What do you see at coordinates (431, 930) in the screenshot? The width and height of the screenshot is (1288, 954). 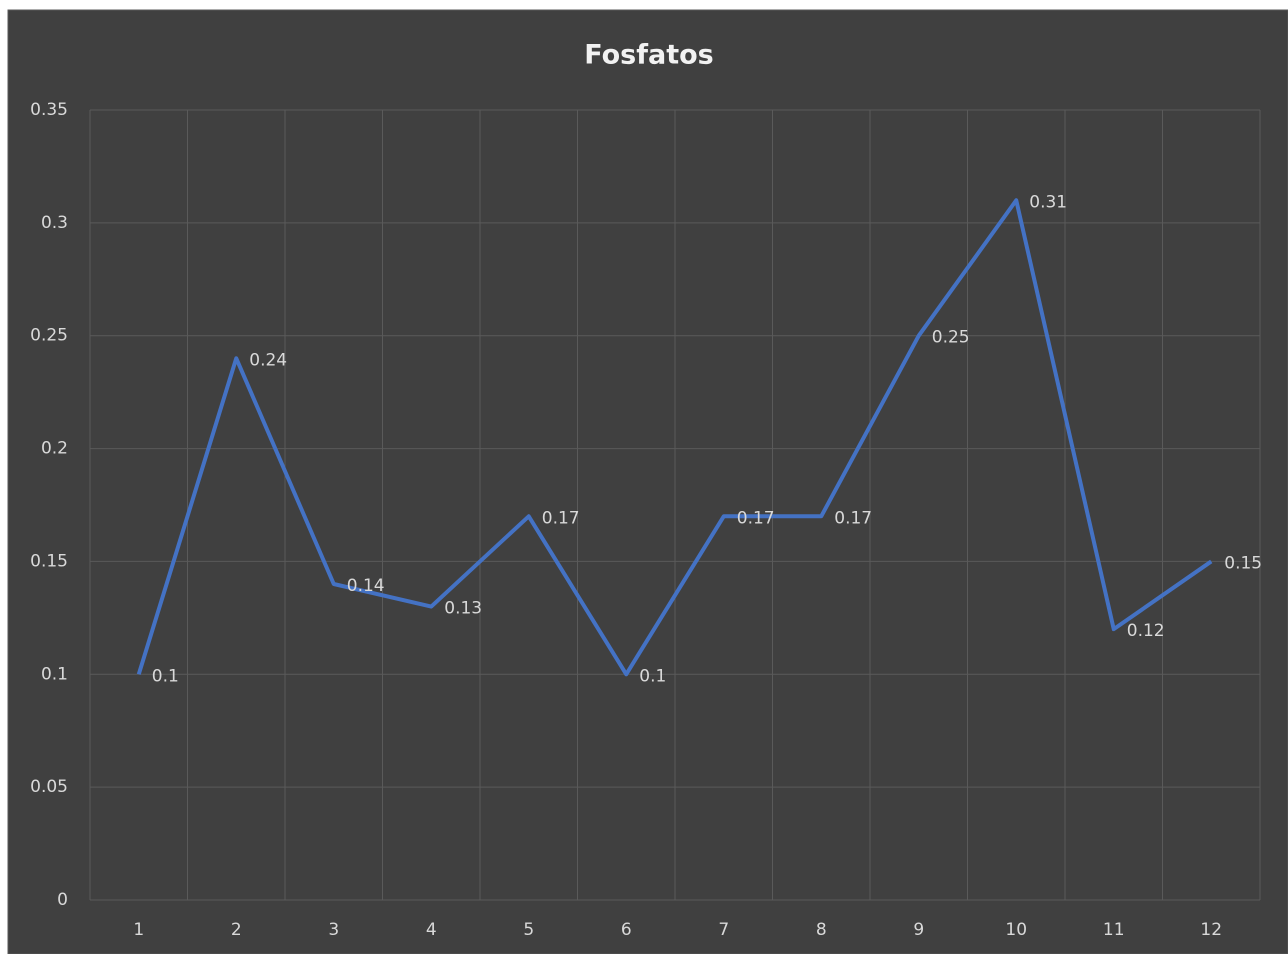 I see `x-tick-label: 4` at bounding box center [431, 930].